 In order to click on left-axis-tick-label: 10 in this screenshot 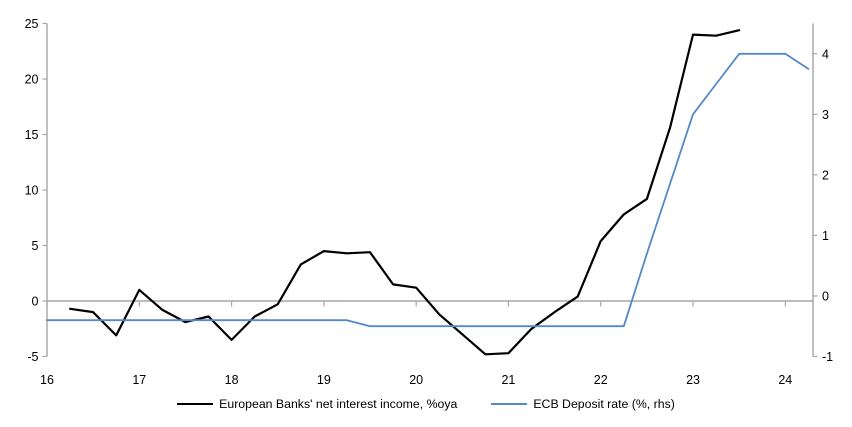, I will do `click(32, 191)`.